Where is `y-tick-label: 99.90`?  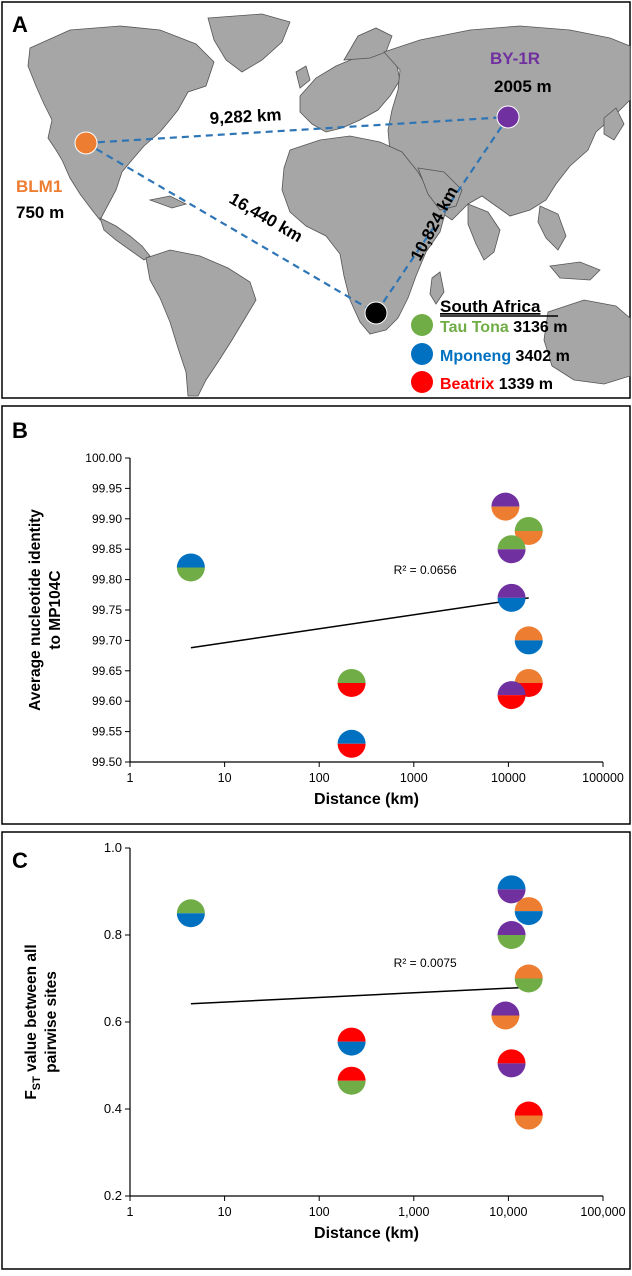
y-tick-label: 99.90 is located at coordinates (107, 519).